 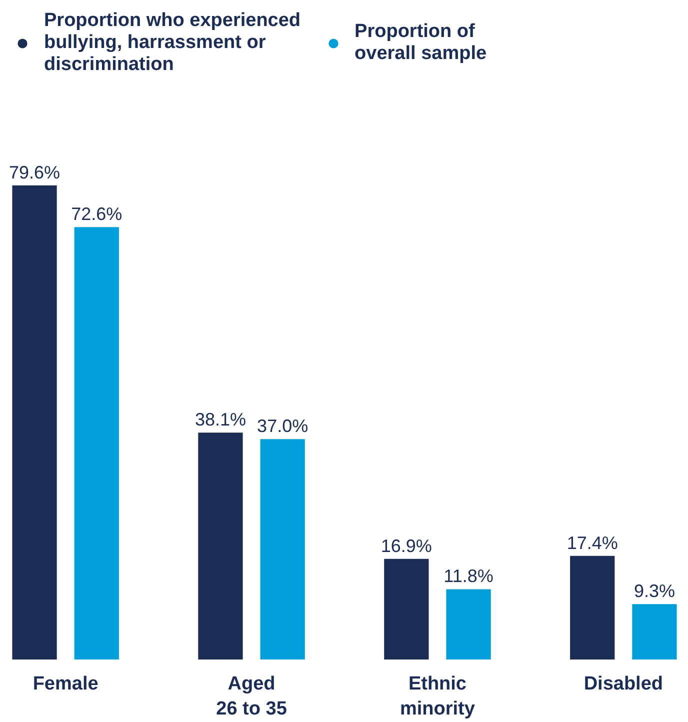 What do you see at coordinates (592, 542) in the screenshot?
I see `data-label: 17.4%` at bounding box center [592, 542].